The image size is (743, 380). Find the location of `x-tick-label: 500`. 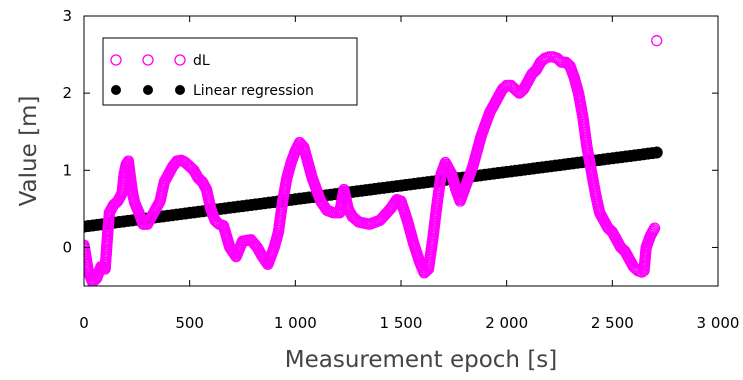

x-tick-label: 500 is located at coordinates (189, 323).